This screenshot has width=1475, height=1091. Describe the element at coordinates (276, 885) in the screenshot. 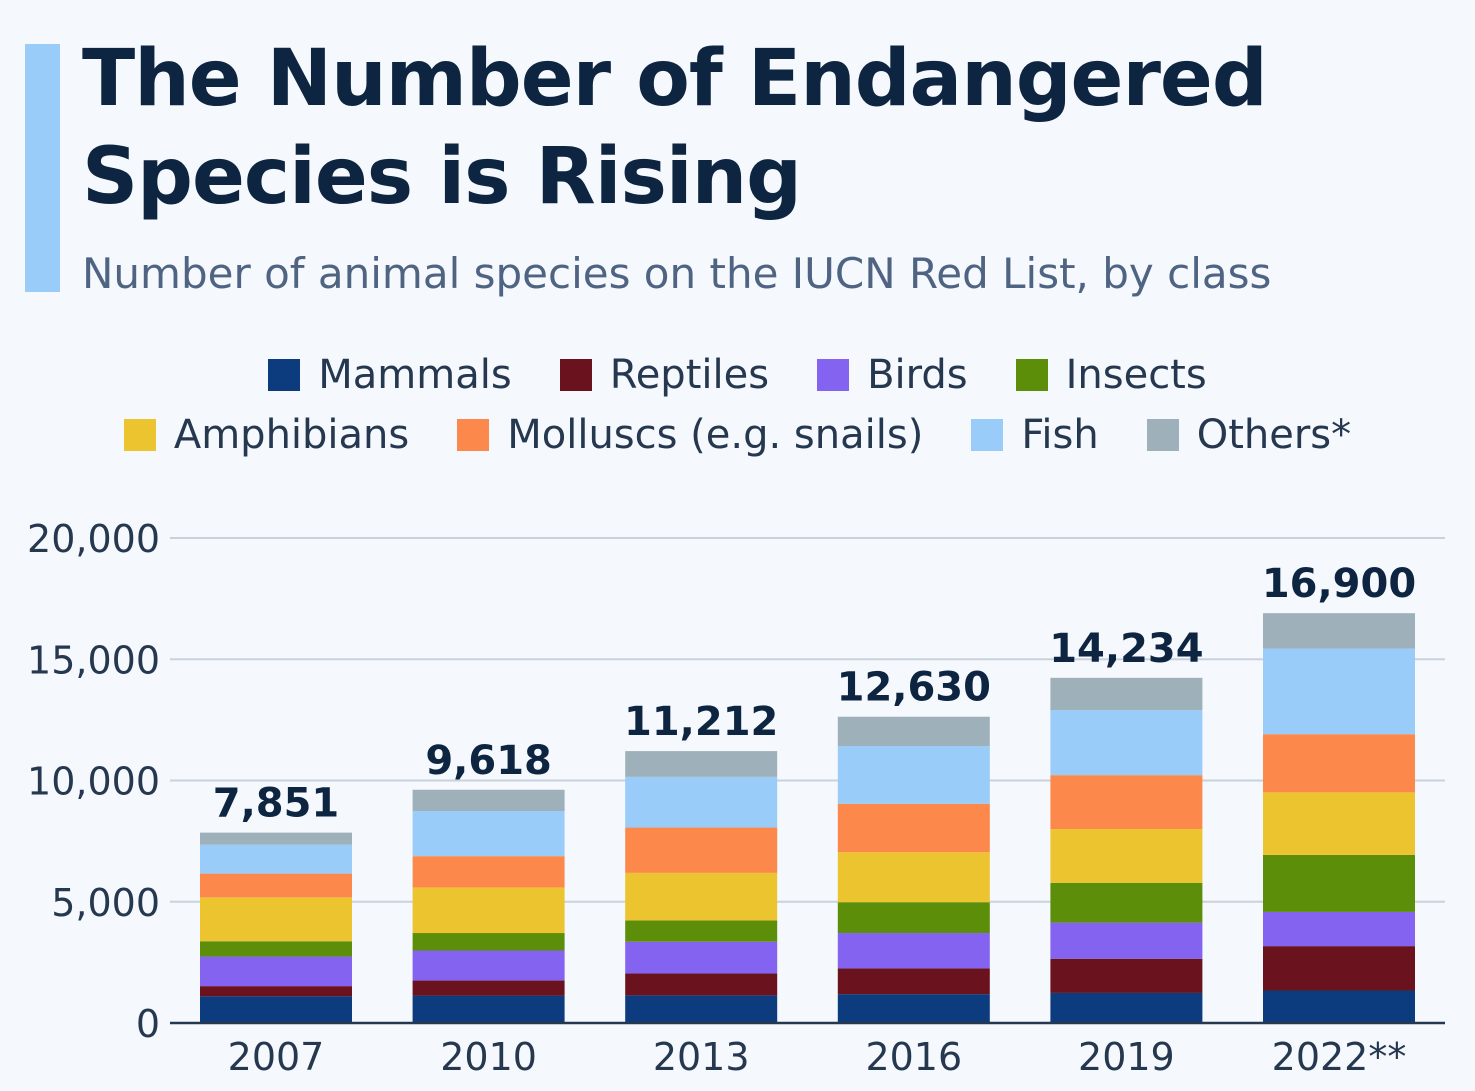

I see `bar-segment-molluscs-2007` at that location.